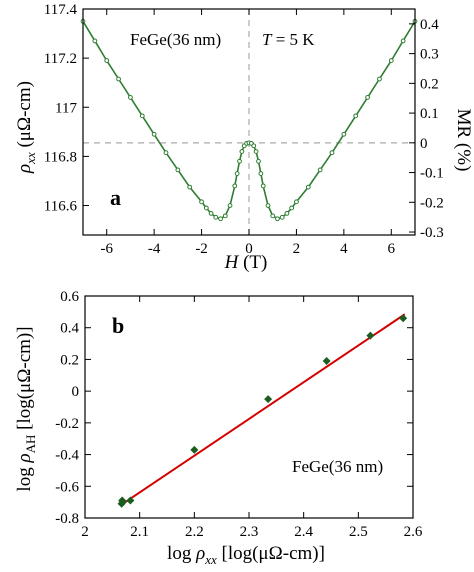 This screenshot has height=572, width=474. I want to click on panel-a-x-tick-label: 0, so click(249, 249).